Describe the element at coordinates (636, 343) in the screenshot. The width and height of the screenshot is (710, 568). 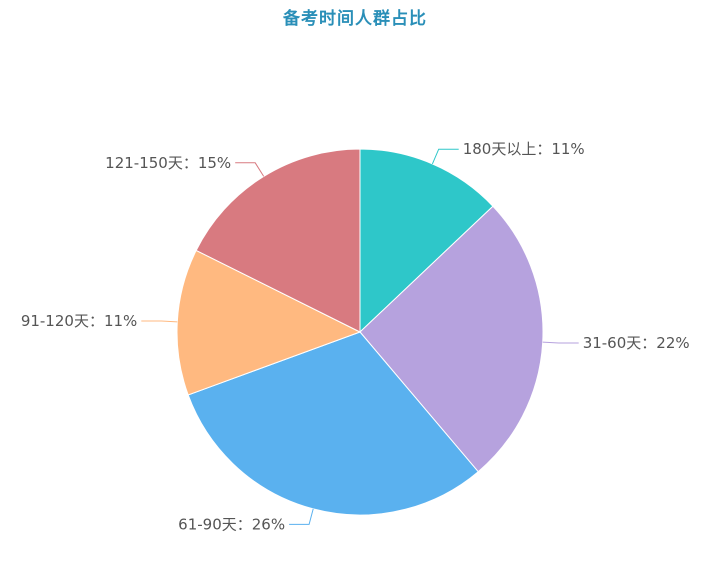
I see `slice-label: 31-60天：22%` at that location.